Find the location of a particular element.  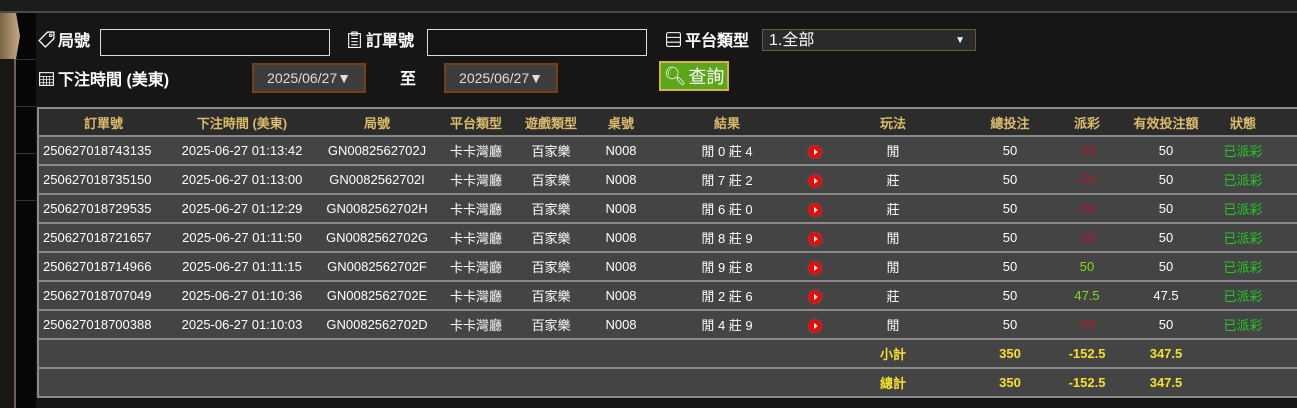

order-number: 250627018700388 is located at coordinates (103, 325).